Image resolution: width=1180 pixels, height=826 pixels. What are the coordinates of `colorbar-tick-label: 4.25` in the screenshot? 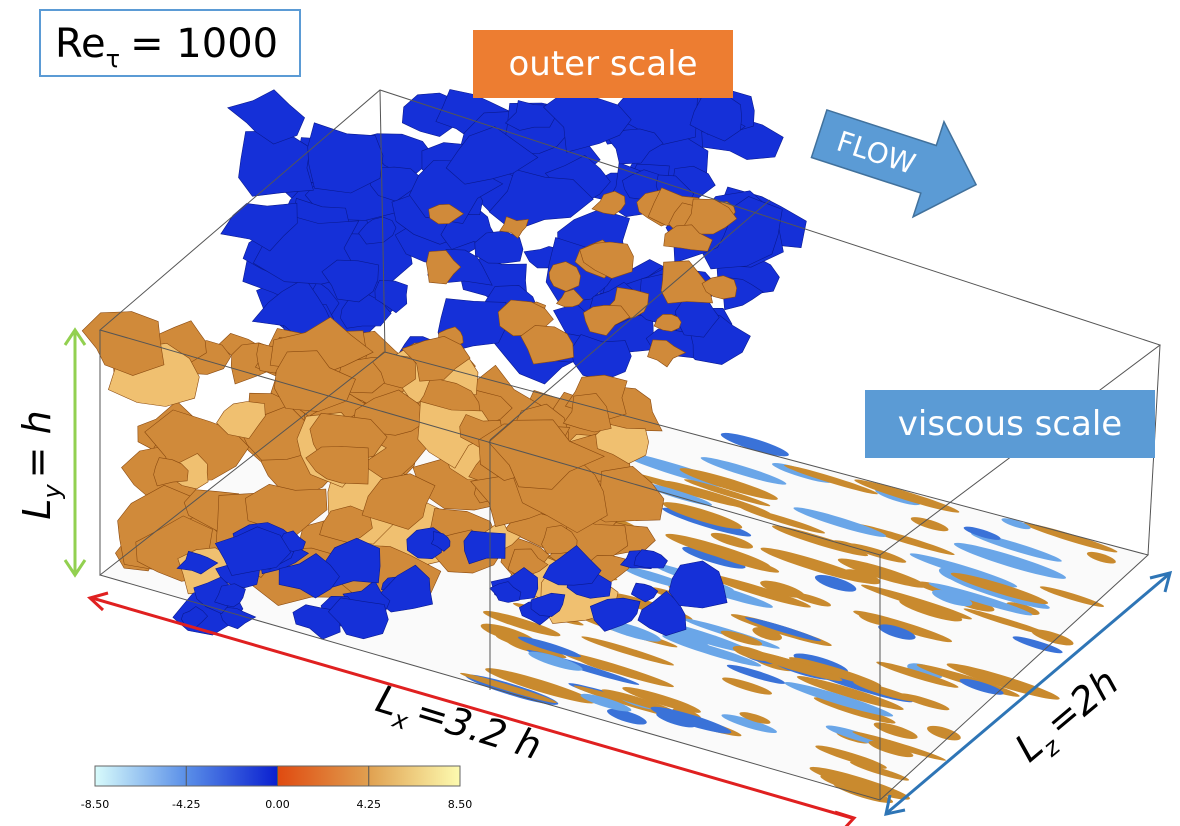 It's located at (369, 804).